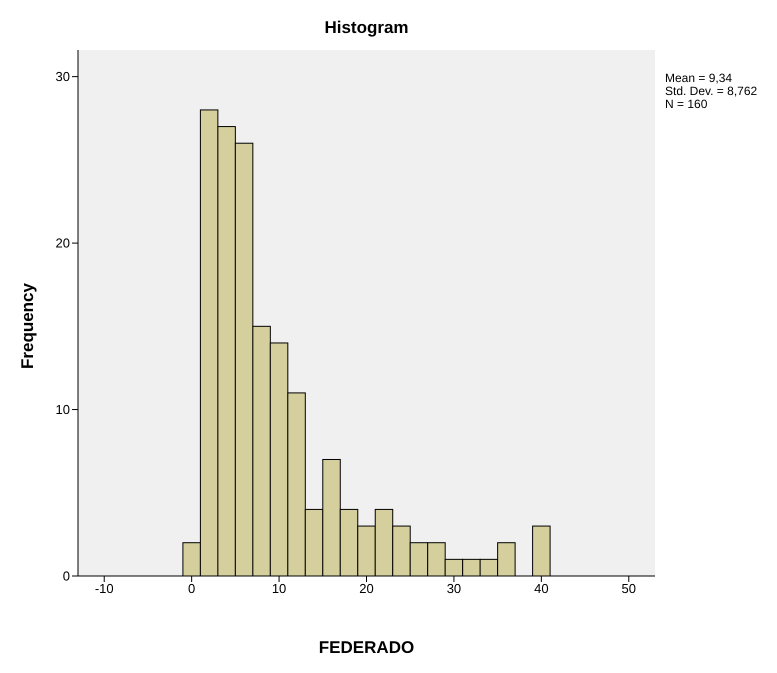  I want to click on chart-title: Histogram, so click(366, 28).